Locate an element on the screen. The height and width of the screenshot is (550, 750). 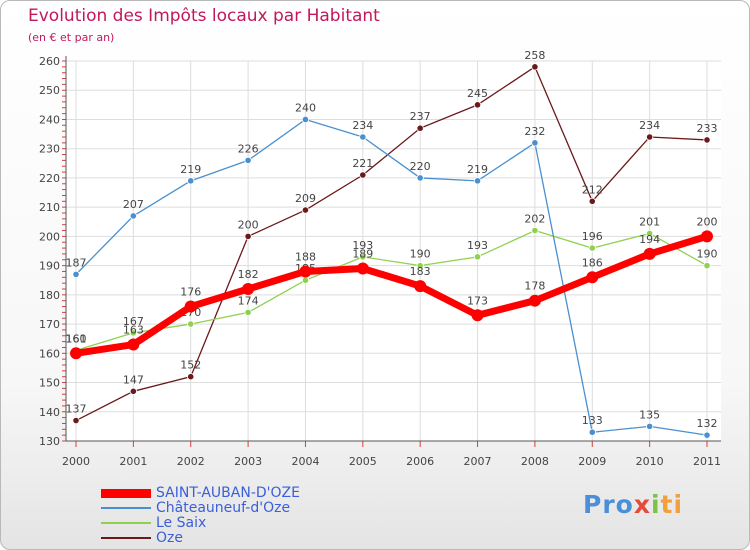
legend-label: Oze is located at coordinates (169, 538).